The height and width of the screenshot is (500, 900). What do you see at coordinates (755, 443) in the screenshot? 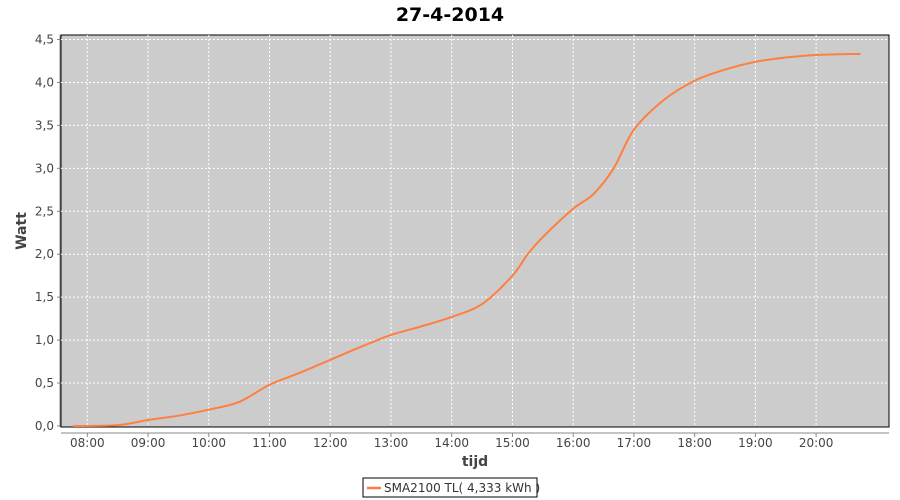
I see `x-tick-label: 19:00` at bounding box center [755, 443].